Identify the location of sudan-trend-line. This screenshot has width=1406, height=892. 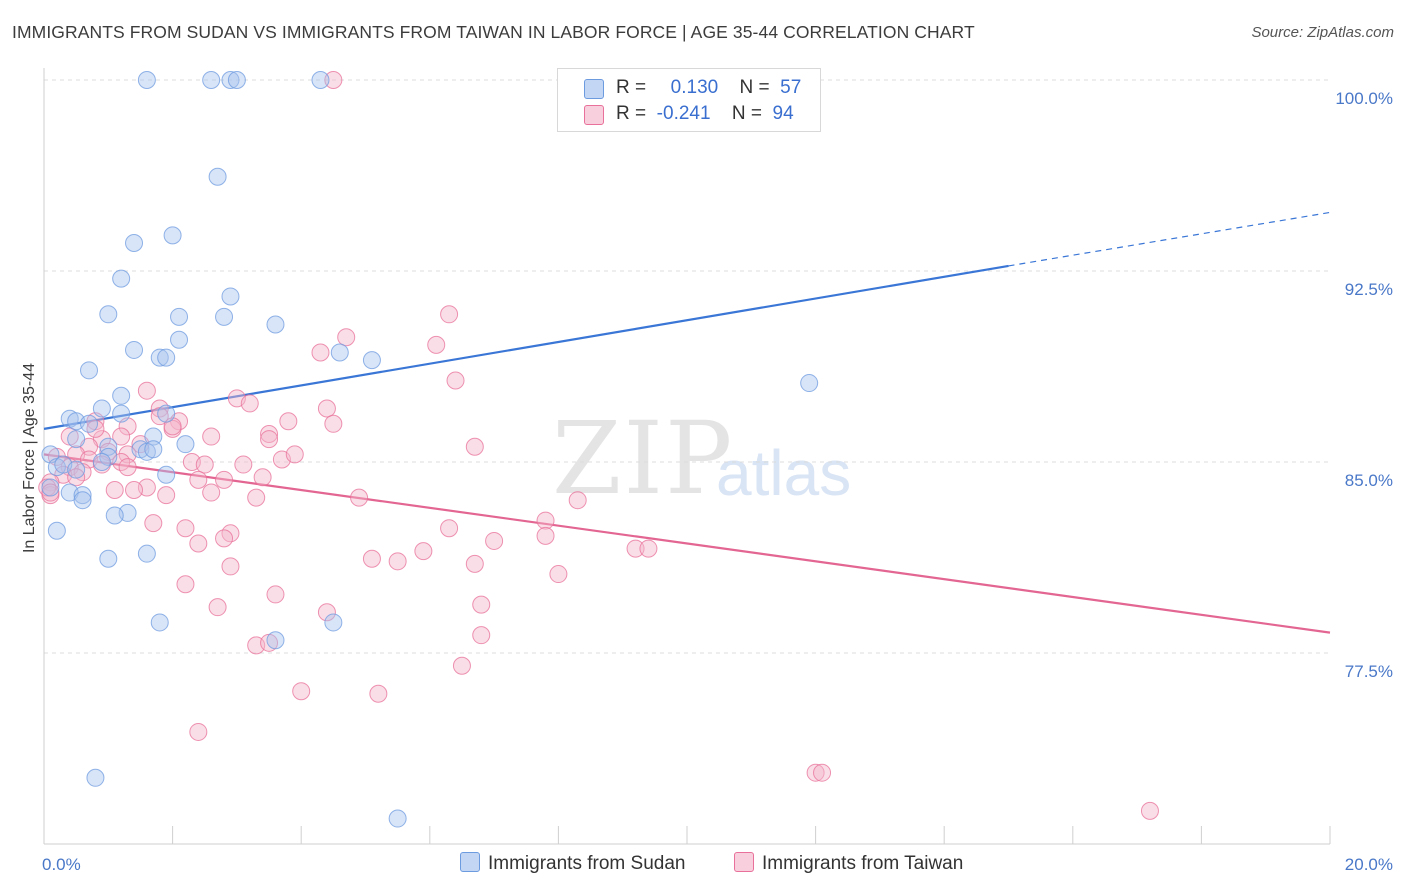
(526, 347).